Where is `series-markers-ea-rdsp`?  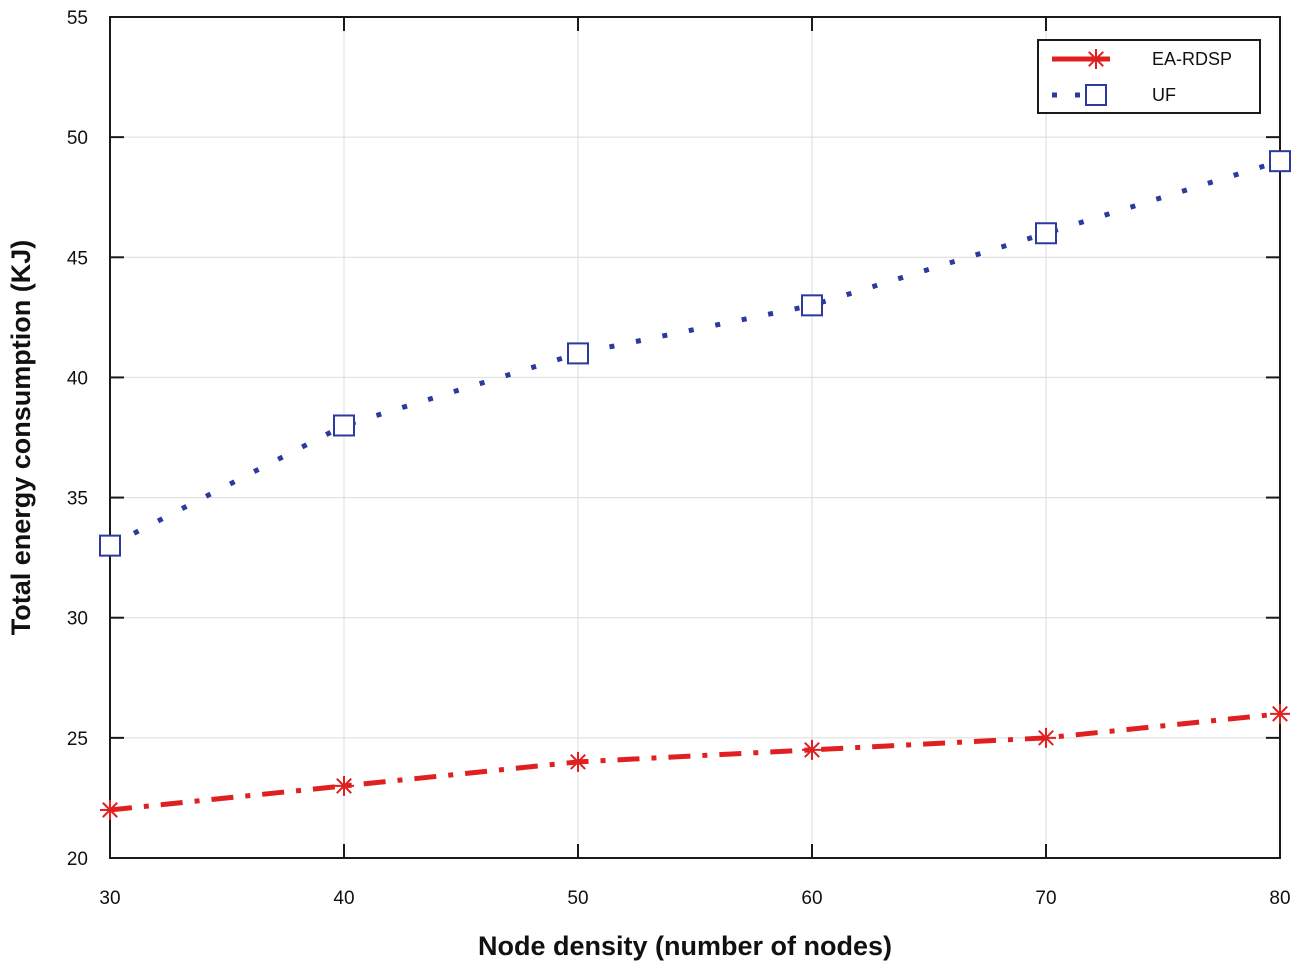 series-markers-ea-rdsp is located at coordinates (695, 761).